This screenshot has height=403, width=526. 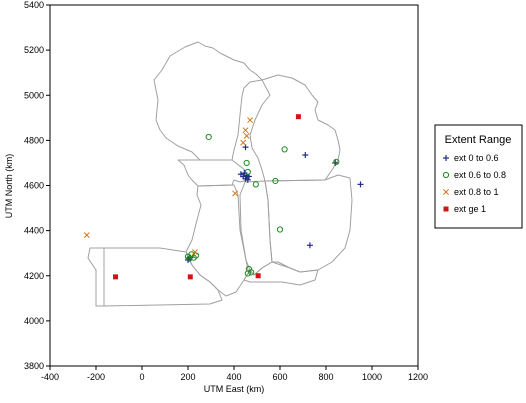 I want to click on x-tick-label: 200, so click(x=187, y=377).